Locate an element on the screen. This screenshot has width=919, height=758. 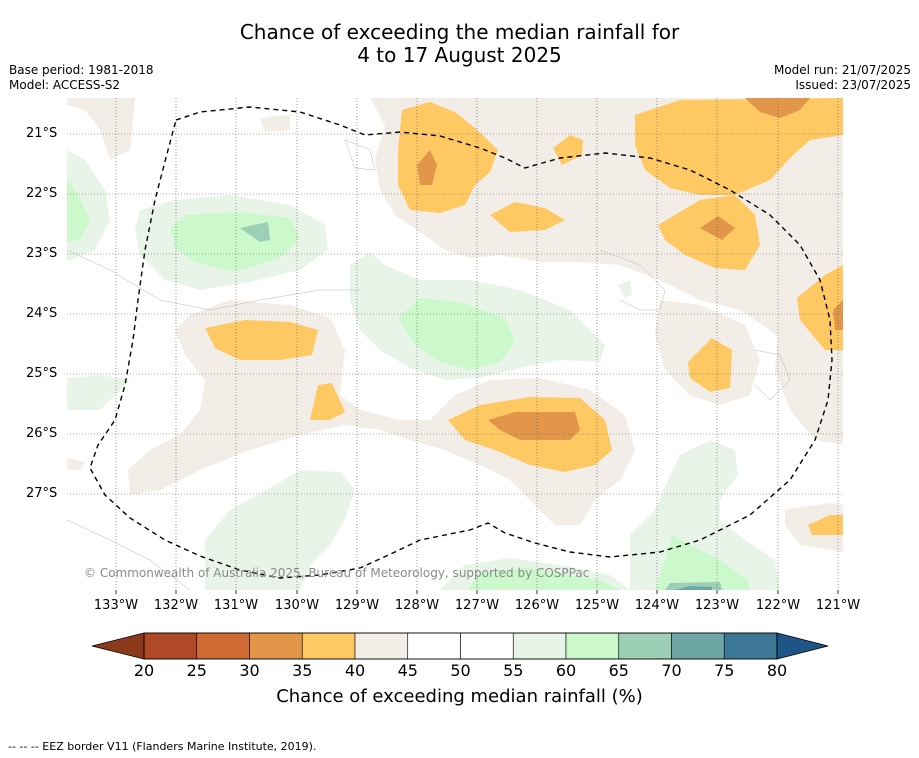
colorbar-low-extend is located at coordinates (118, 646).